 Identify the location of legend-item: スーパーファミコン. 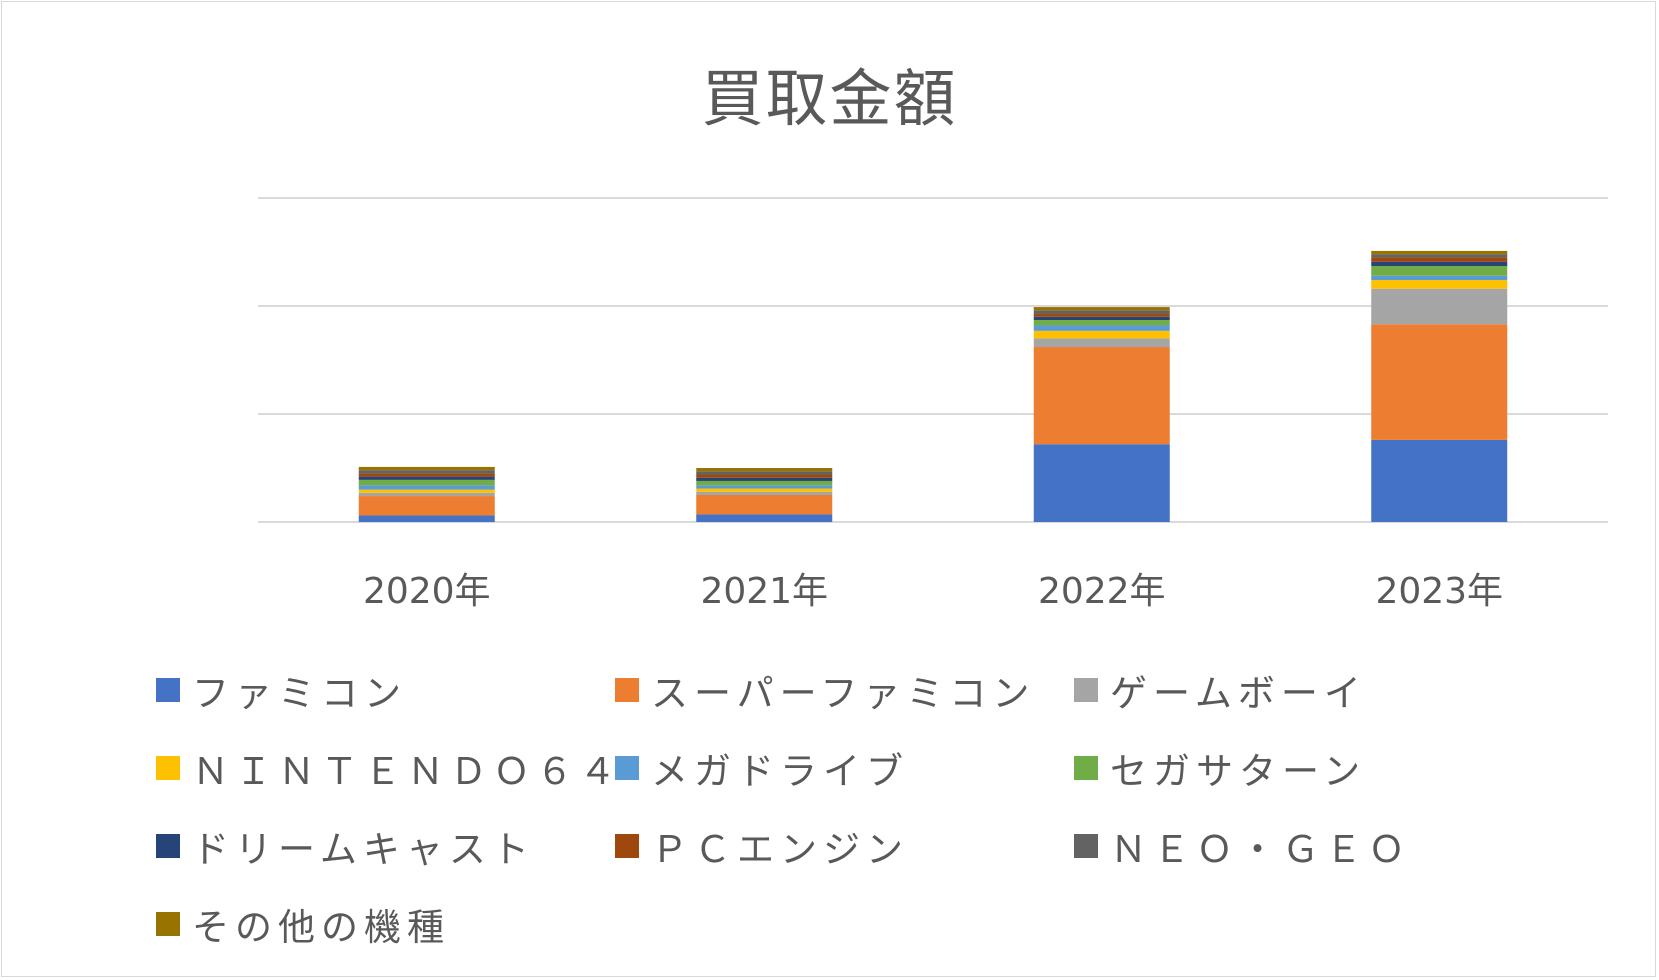
(825, 690).